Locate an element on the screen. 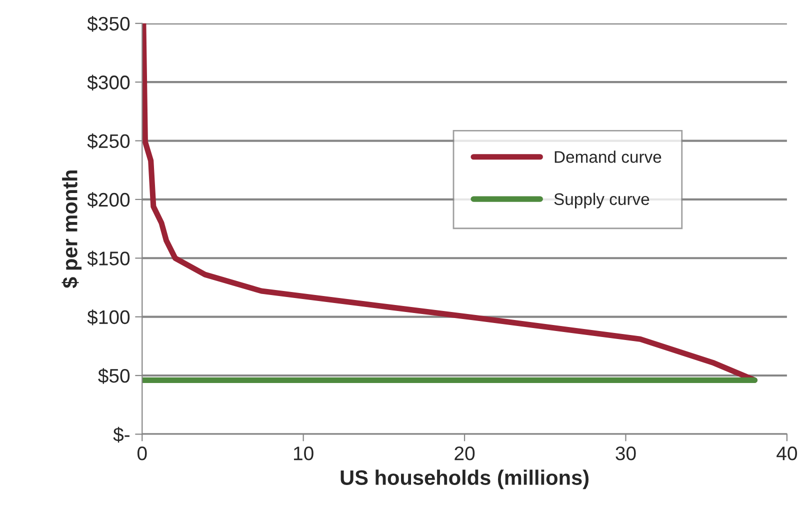 This screenshot has height=520, width=803. x-tick-label: 20 is located at coordinates (464, 453).